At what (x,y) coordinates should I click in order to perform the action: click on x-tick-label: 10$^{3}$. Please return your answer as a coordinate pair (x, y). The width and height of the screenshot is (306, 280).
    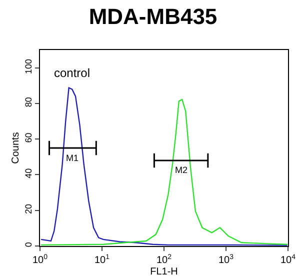
    Looking at the image, I should click on (226, 260).